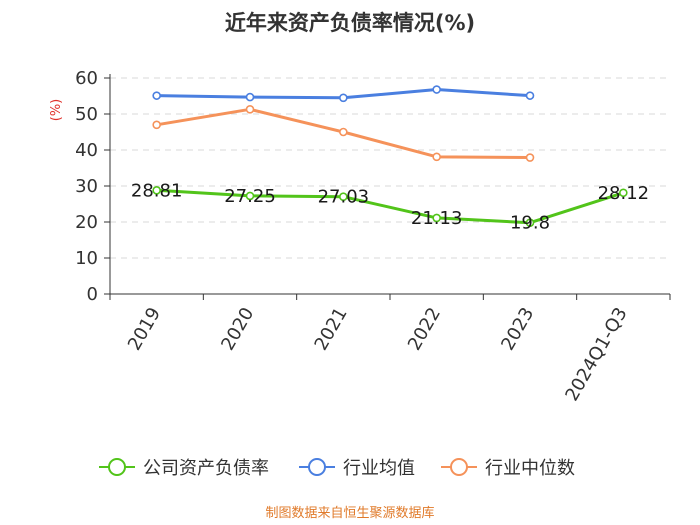 The image size is (700, 525). I want to click on x-tick-label: 2023, so click(517, 329).